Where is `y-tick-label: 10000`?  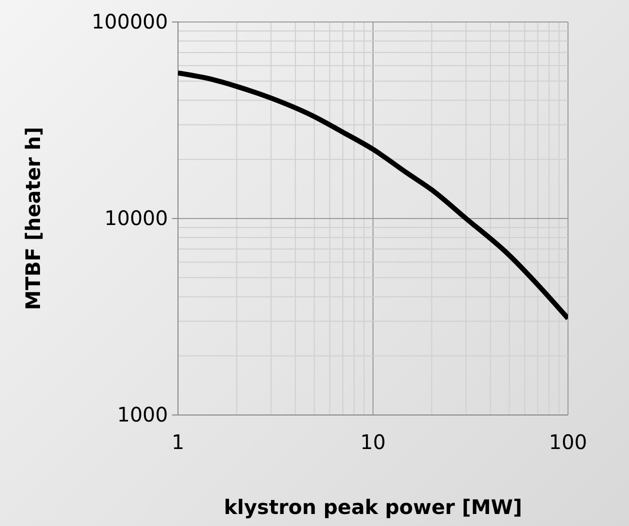 y-tick-label: 10000 is located at coordinates (136, 218).